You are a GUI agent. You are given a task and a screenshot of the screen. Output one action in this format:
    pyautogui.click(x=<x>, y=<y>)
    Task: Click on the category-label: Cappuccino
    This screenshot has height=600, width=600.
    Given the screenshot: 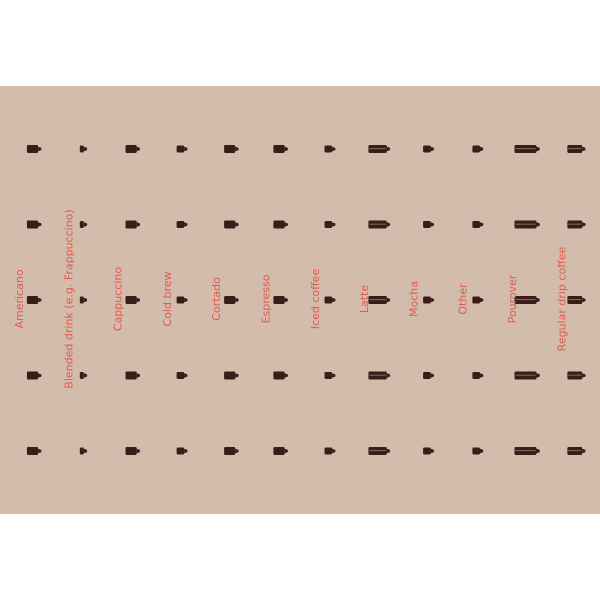 What is the action you would take?
    pyautogui.click(x=118, y=299)
    